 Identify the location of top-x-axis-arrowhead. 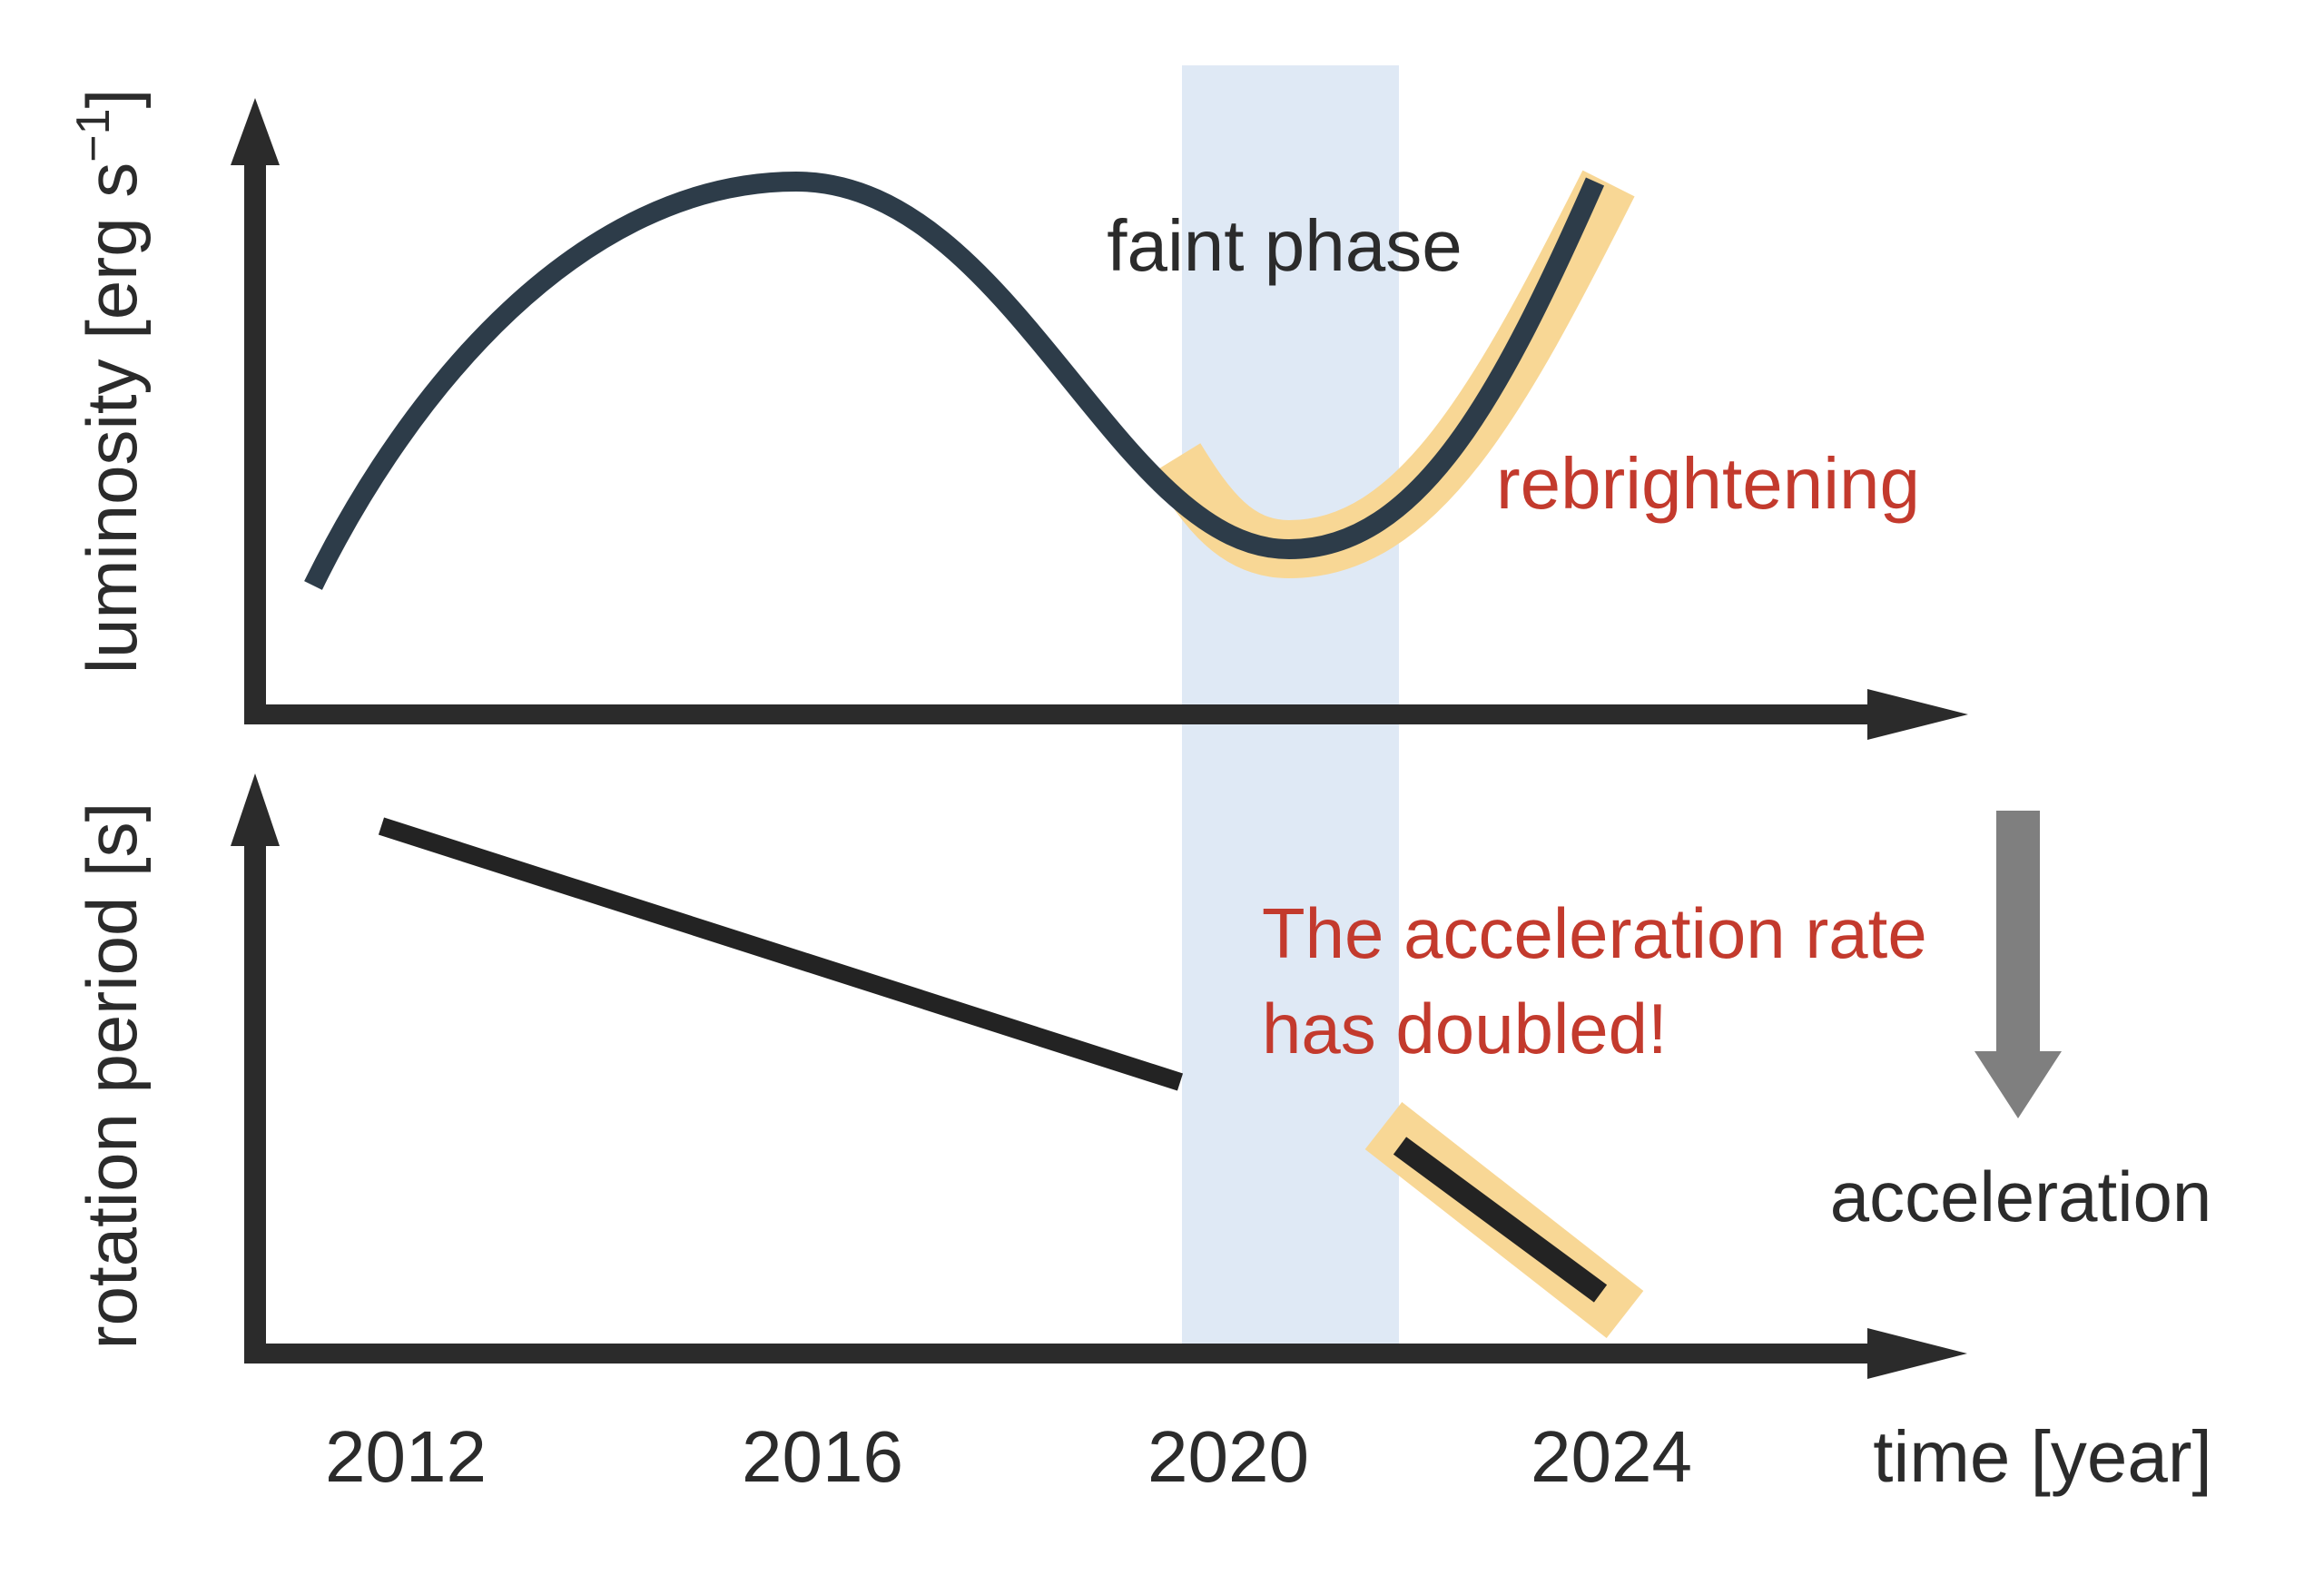
(1917, 715).